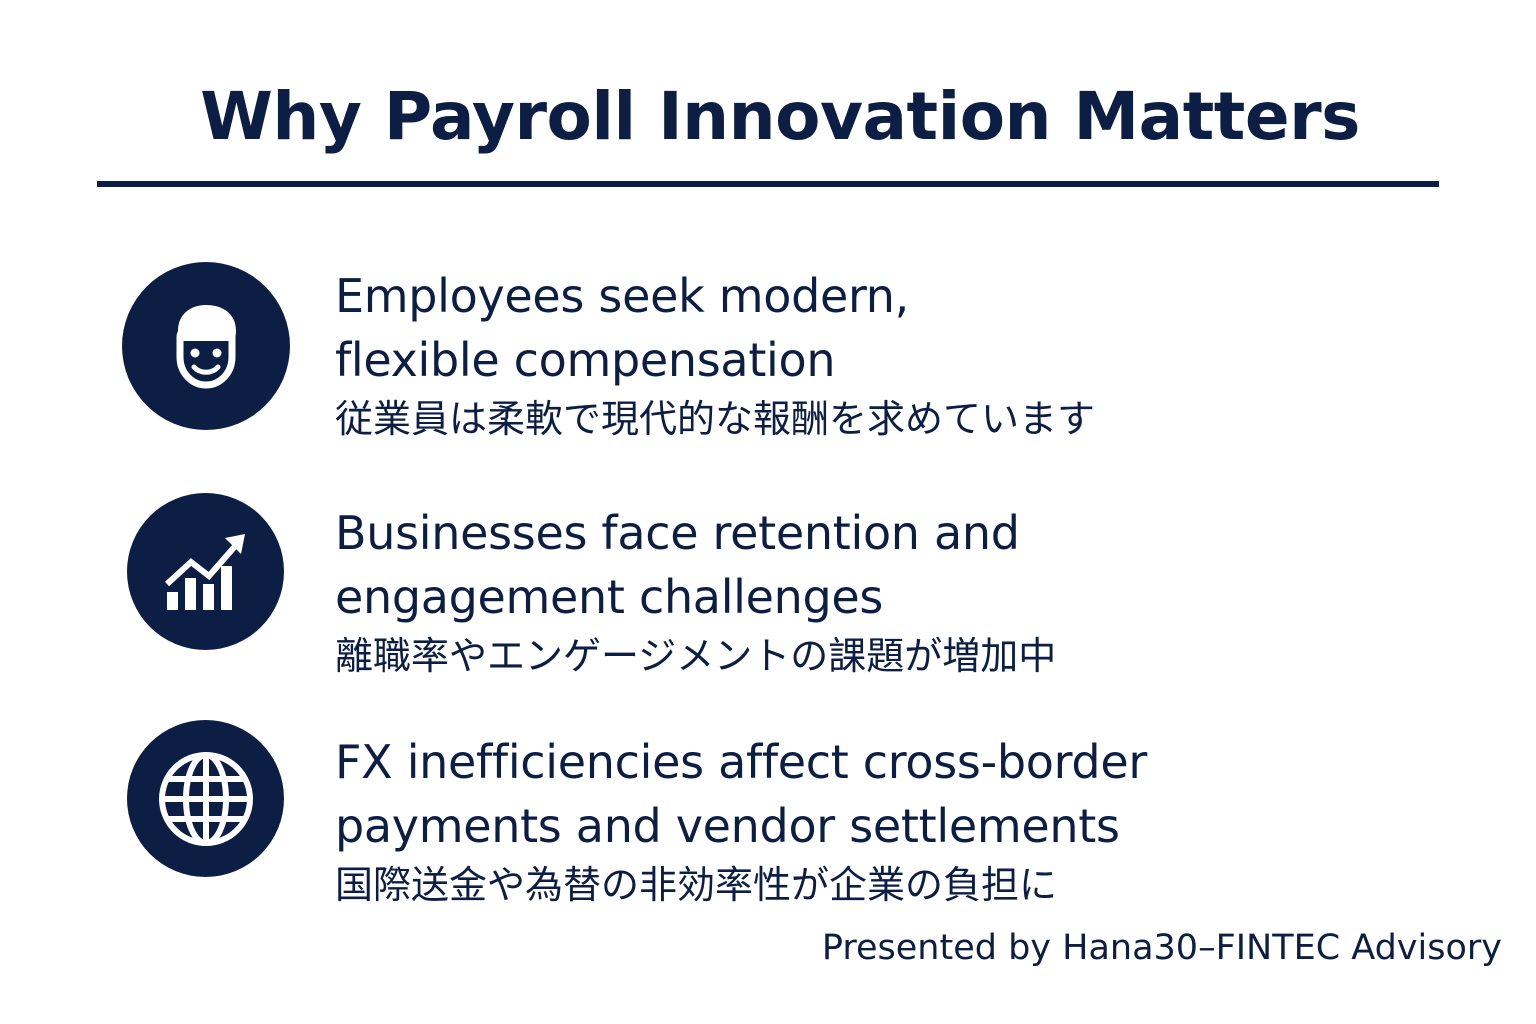 This screenshot has height=1024, width=1536. I want to click on growth-chart-icon, so click(204, 571).